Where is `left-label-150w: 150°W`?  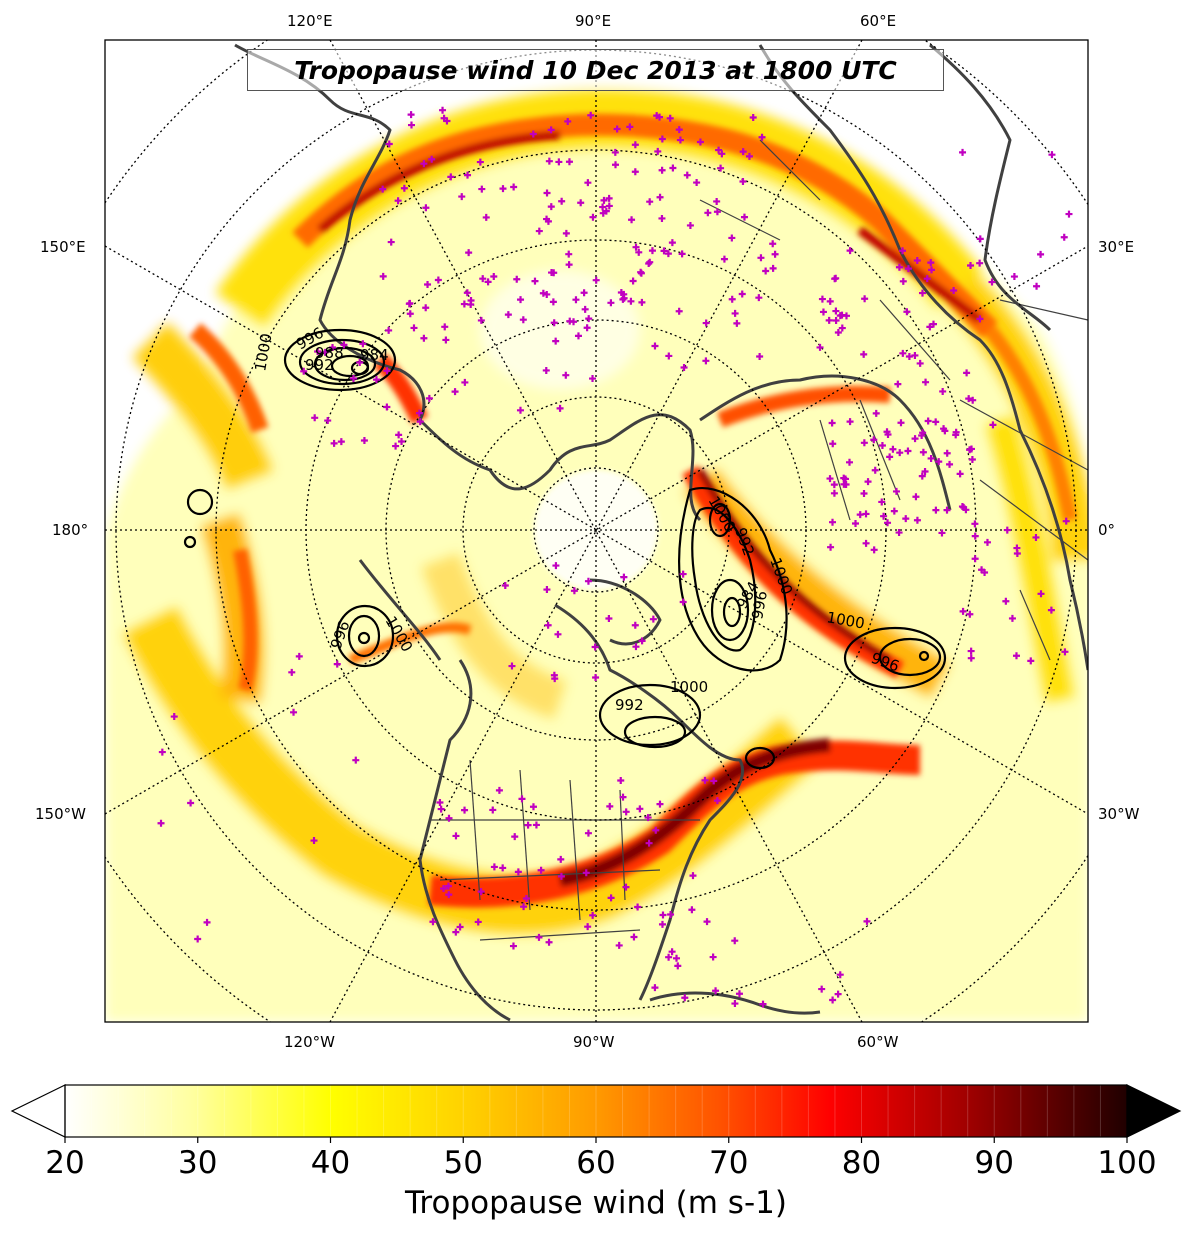
left-label-150w: 150°W is located at coordinates (60, 814).